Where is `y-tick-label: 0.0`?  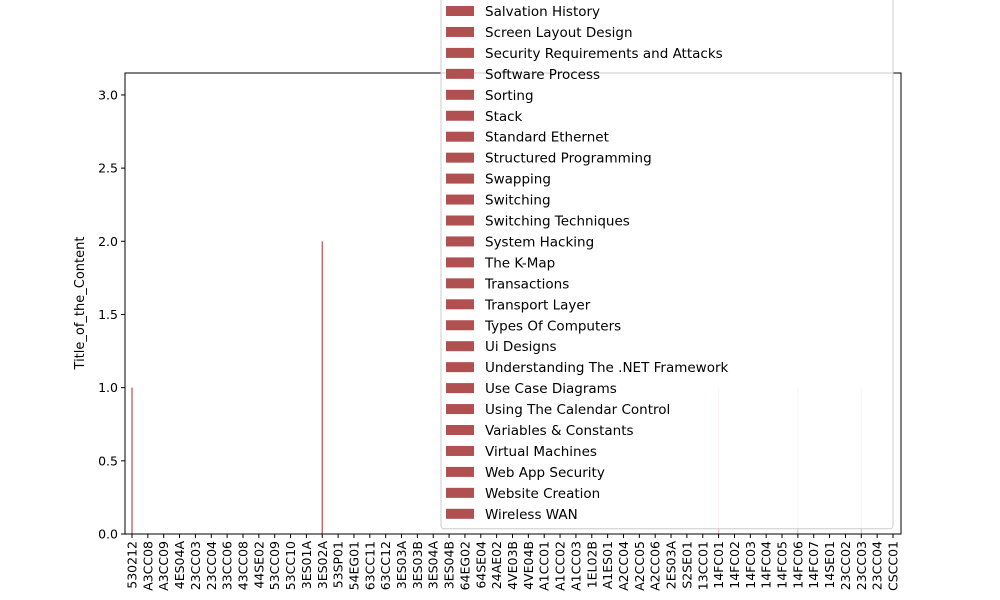 y-tick-label: 0.0 is located at coordinates (108, 534).